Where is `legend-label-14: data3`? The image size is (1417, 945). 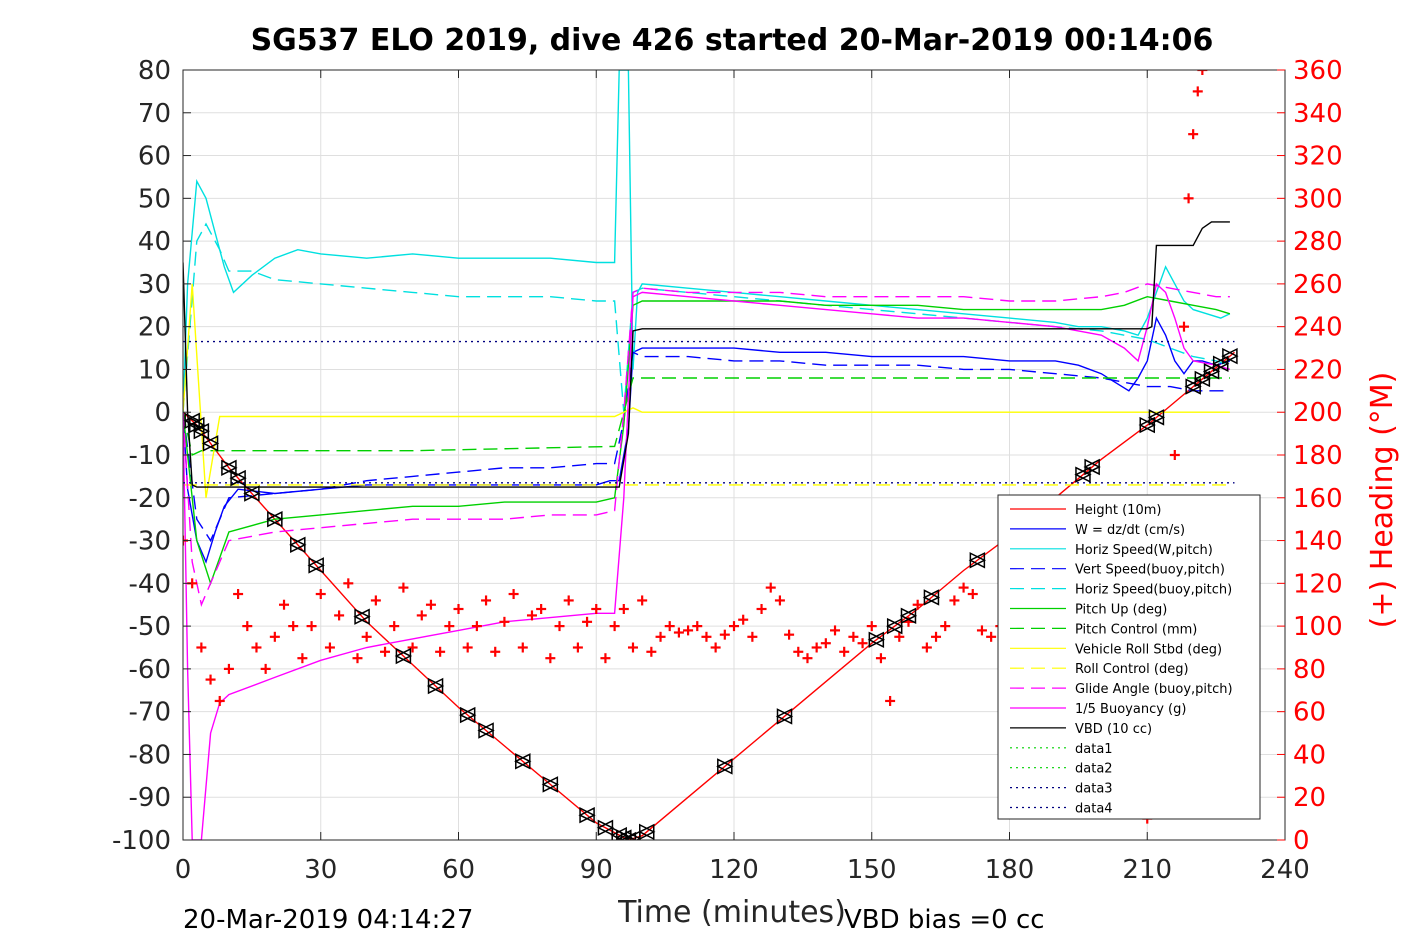 legend-label-14: data3 is located at coordinates (1094, 789).